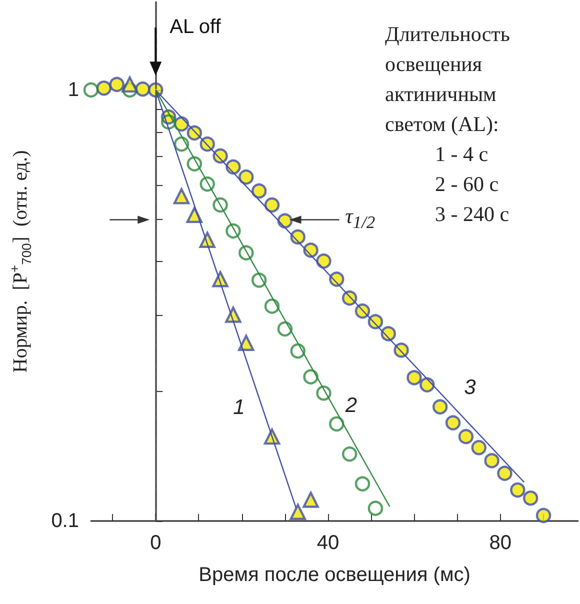  What do you see at coordinates (447, 34) in the screenshot?
I see `annotation: Длительность` at bounding box center [447, 34].